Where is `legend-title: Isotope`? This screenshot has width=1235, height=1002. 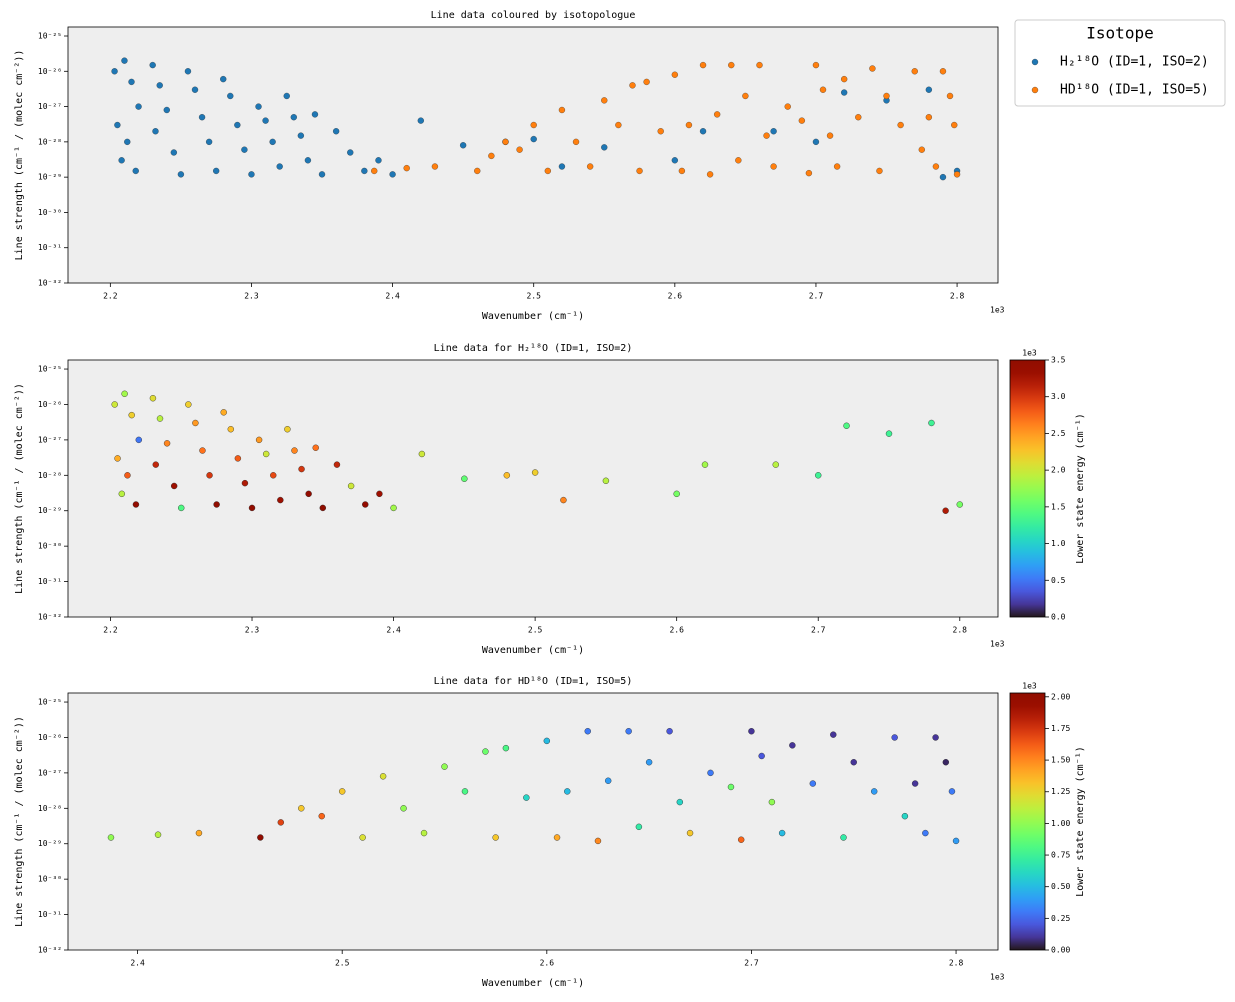 legend-title: Isotope is located at coordinates (1119, 33).